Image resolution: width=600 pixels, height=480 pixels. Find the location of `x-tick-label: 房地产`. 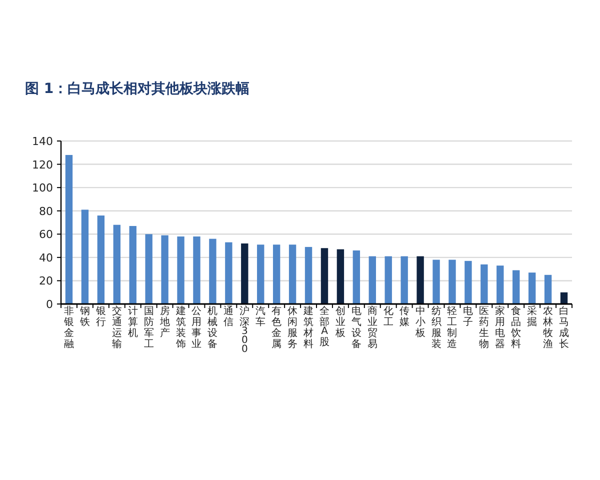

x-tick-label: 房地产 is located at coordinates (164, 322).